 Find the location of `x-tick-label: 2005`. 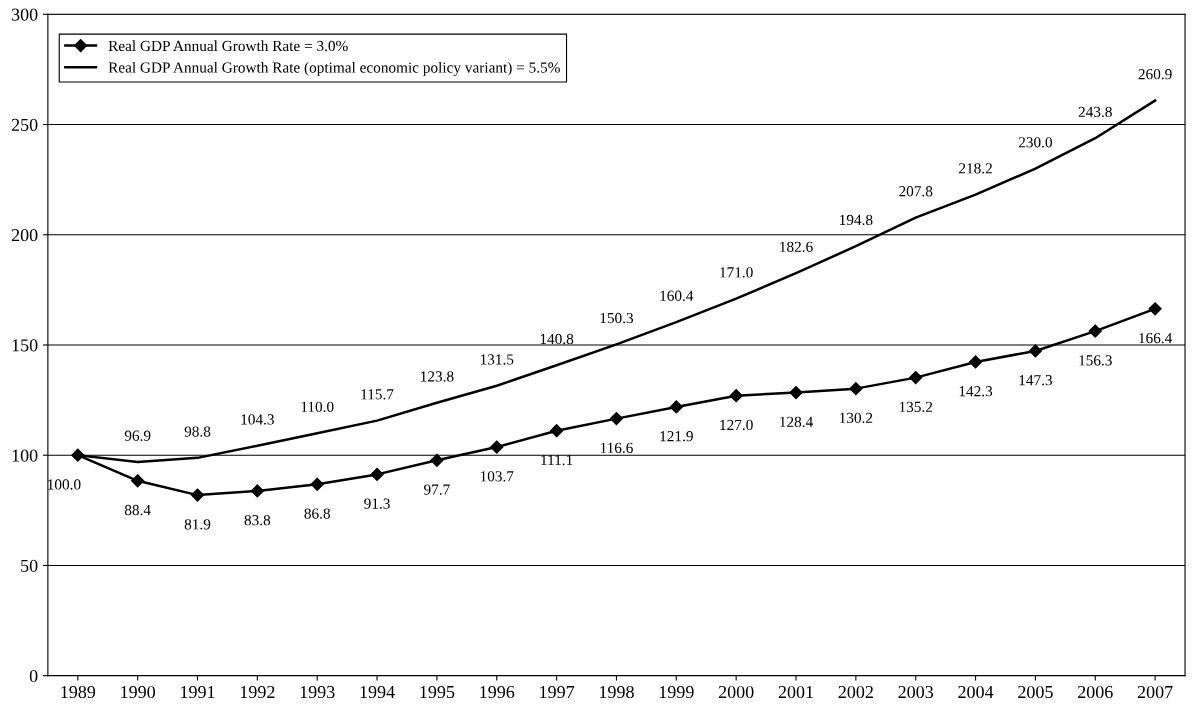

x-tick-label: 2005 is located at coordinates (1035, 692).